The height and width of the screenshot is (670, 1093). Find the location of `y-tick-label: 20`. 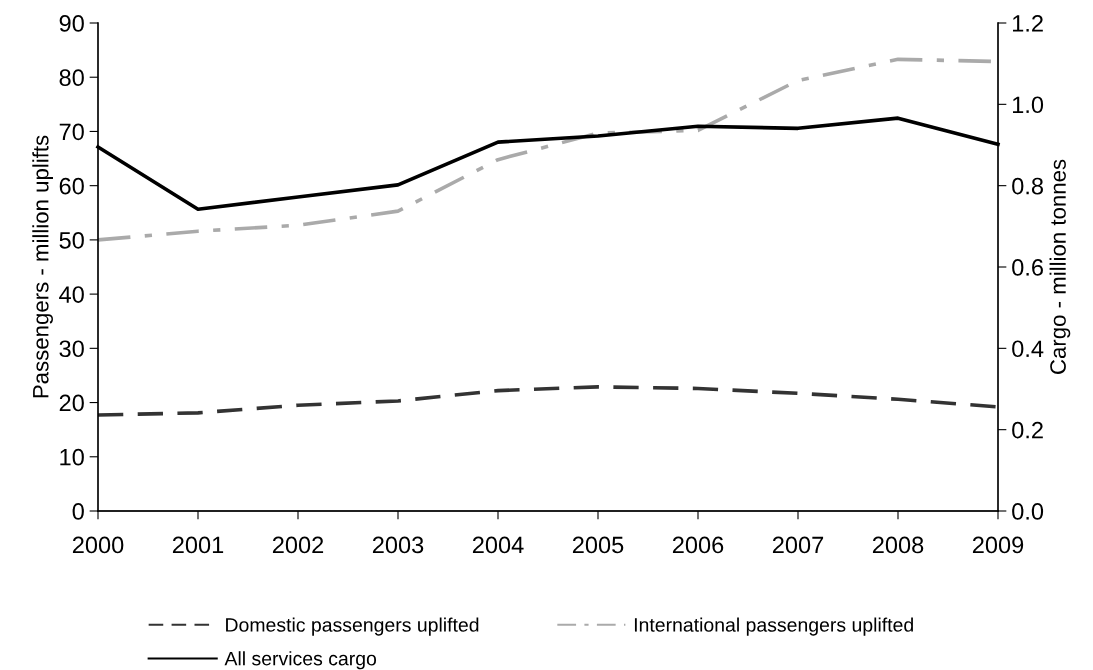

y-tick-label: 20 is located at coordinates (71, 403).